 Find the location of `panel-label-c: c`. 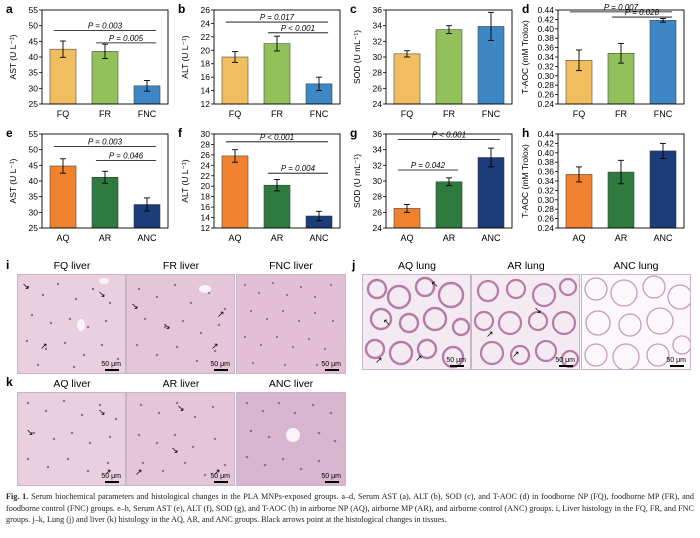

panel-label-c: c is located at coordinates (353, 9).